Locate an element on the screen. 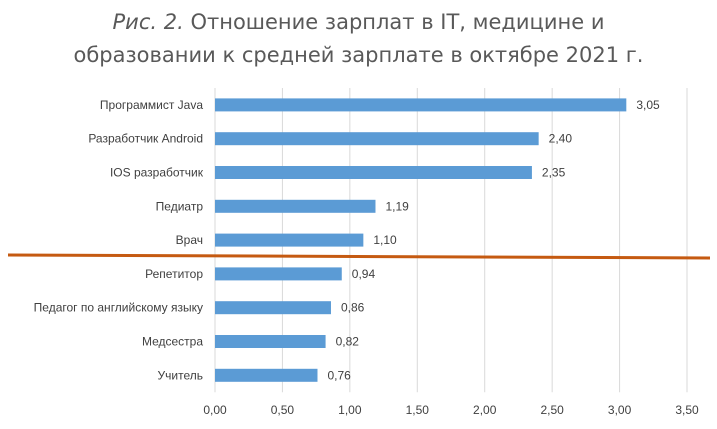 The image size is (717, 429). divider-line-stroke is located at coordinates (359, 256).